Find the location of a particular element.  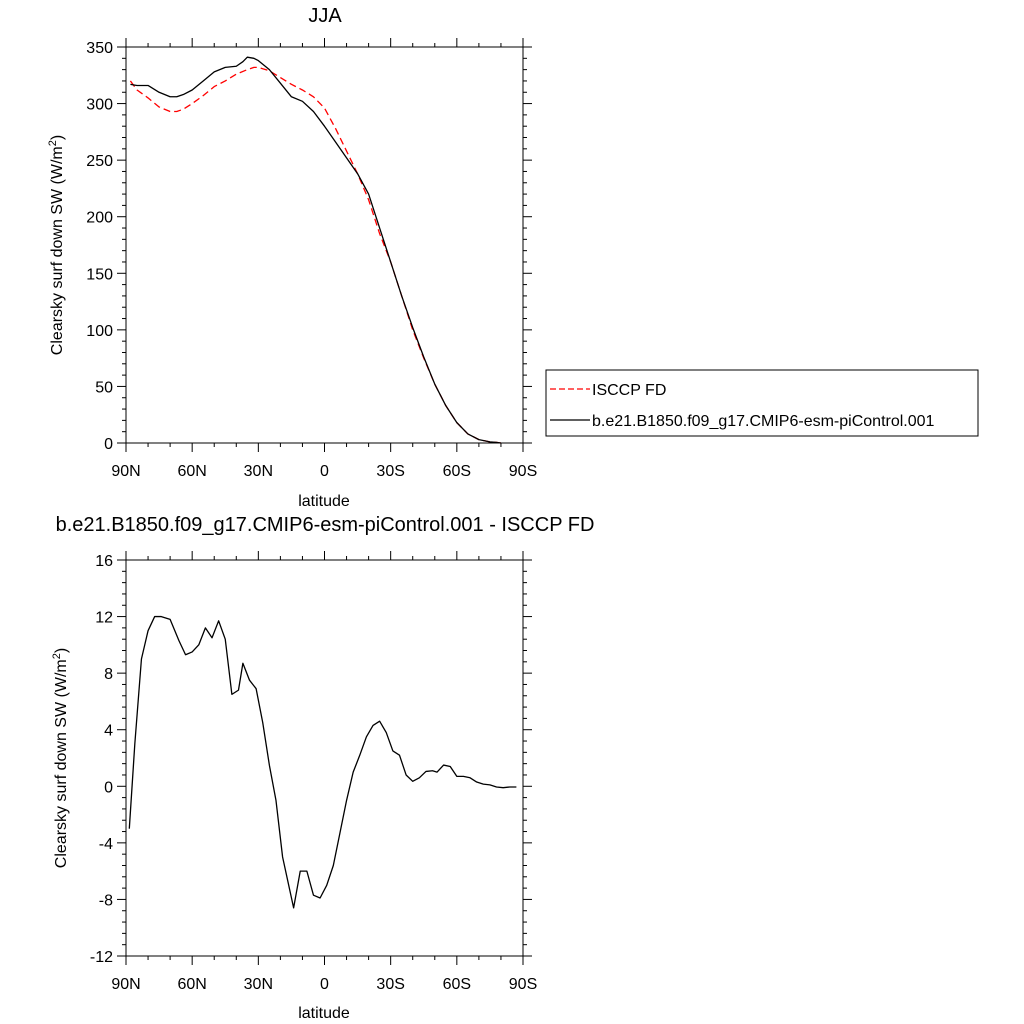

panel0-y-tick-label: 150 is located at coordinates (99, 274).